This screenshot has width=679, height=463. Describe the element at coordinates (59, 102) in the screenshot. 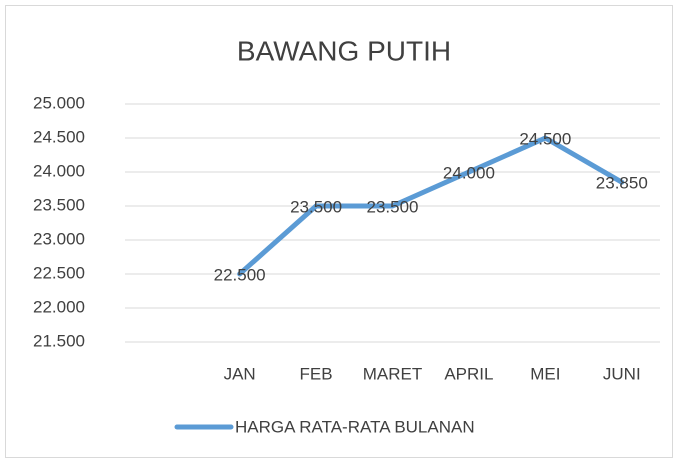

I see `y-tick-label: 25.000` at that location.